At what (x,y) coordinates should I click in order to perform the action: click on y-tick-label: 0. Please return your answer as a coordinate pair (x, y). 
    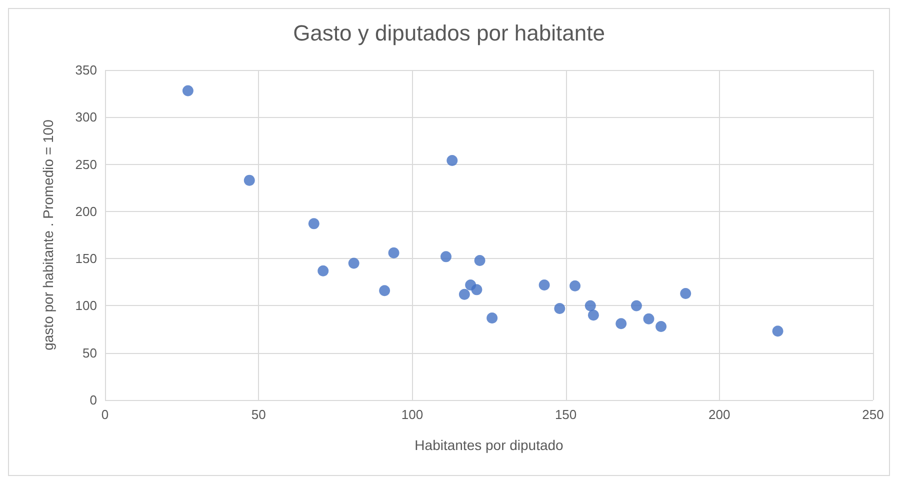
    Looking at the image, I should click on (93, 400).